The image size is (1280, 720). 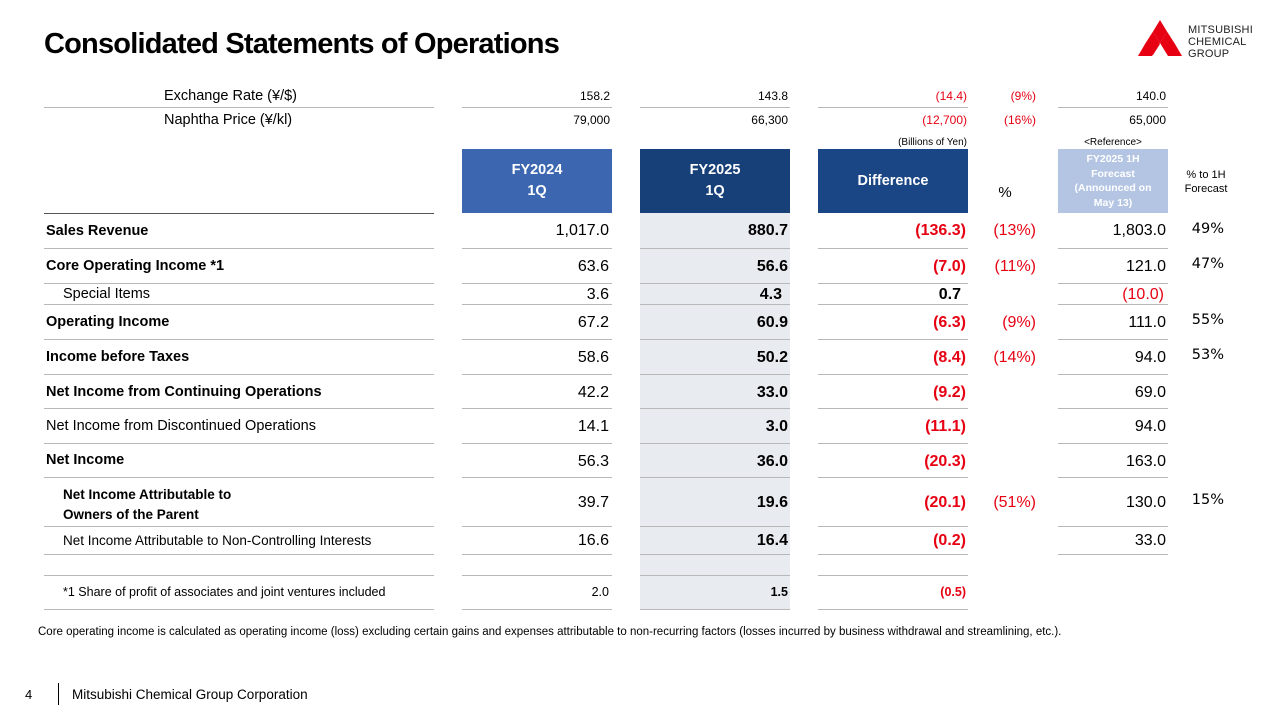 What do you see at coordinates (1139, 230) in the screenshot?
I see `row-forecast: 1,803.0` at bounding box center [1139, 230].